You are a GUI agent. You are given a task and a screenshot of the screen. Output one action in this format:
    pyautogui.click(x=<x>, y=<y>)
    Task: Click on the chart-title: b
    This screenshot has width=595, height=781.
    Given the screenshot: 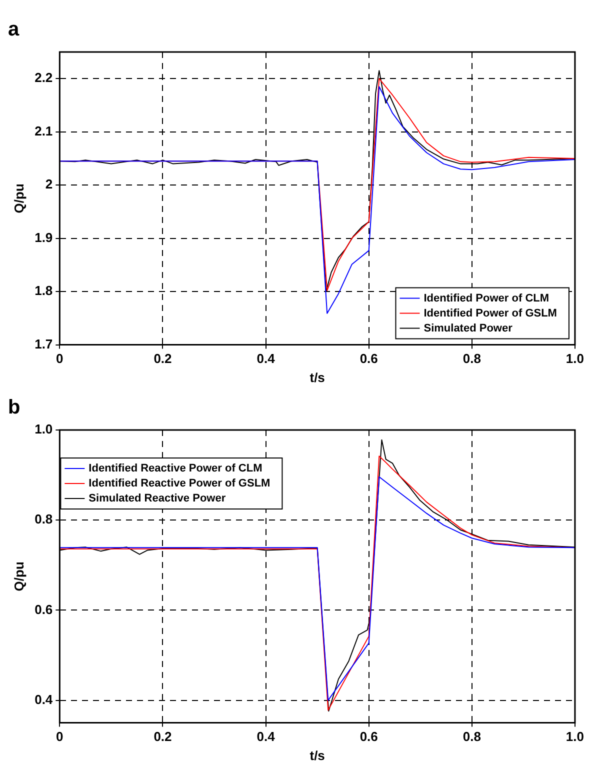 What is the action you would take?
    pyautogui.click(x=14, y=407)
    